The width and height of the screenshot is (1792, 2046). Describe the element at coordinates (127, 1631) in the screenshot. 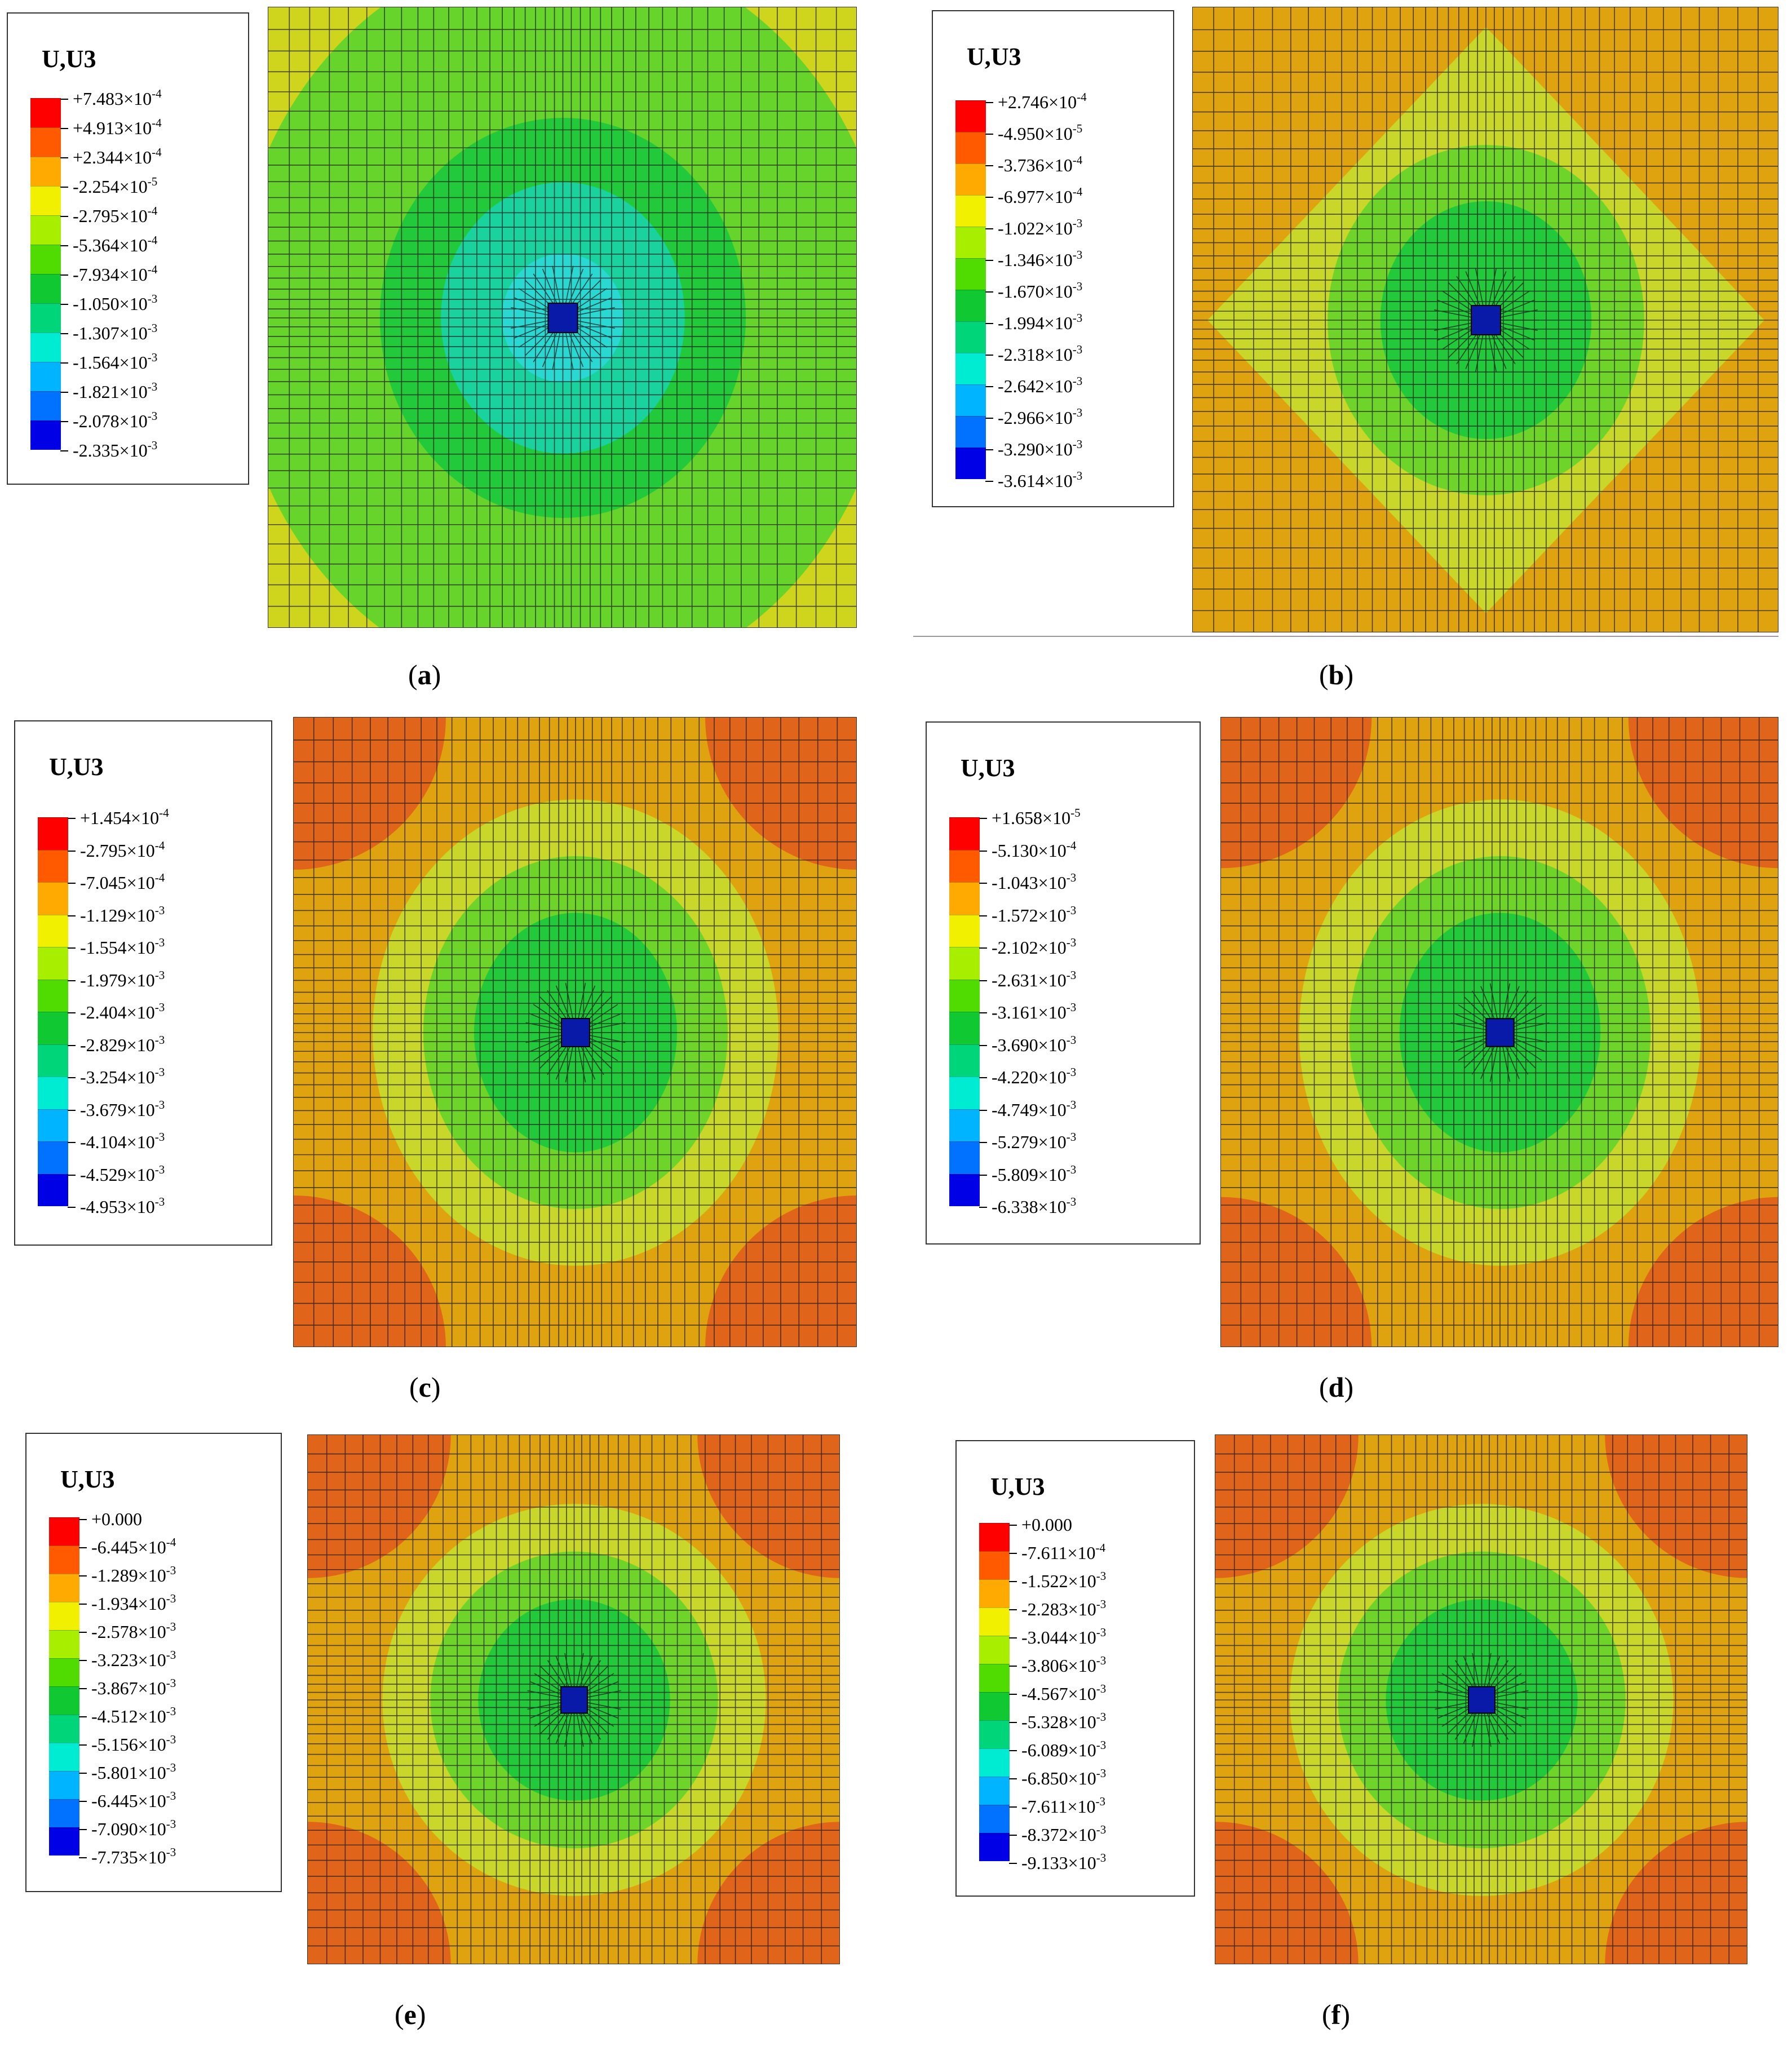

I see `legend-label: -2.578×10-3` at that location.